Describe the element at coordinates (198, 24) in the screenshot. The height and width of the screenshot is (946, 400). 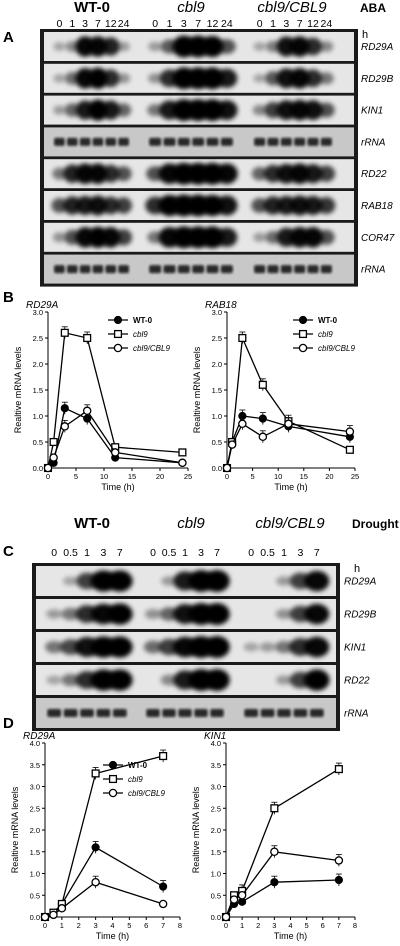
I see `panel-a-timepoint-label: 7` at that location.